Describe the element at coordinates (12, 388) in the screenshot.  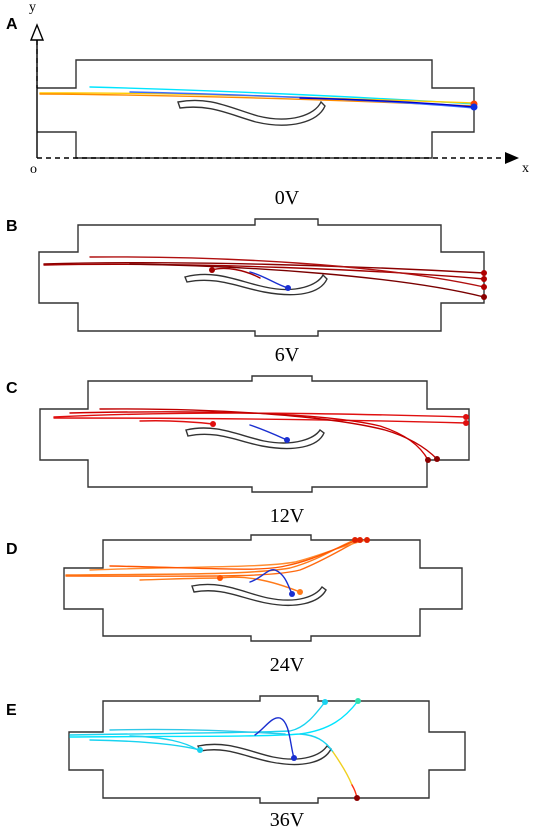
I see `panel-label-c: C` at that location.